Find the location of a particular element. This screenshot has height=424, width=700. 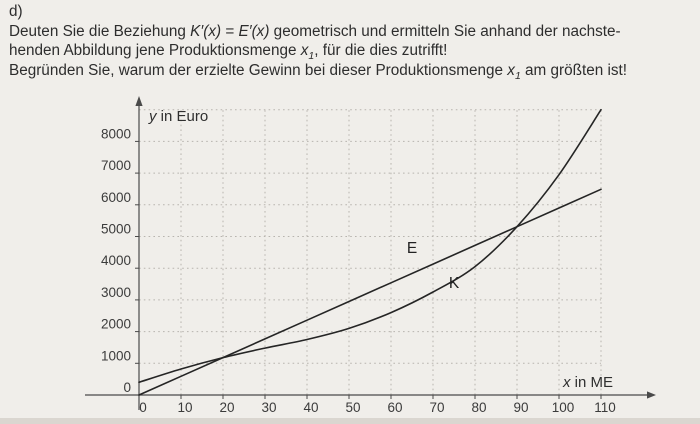

y-tick-label: 8000 is located at coordinates (116, 133).